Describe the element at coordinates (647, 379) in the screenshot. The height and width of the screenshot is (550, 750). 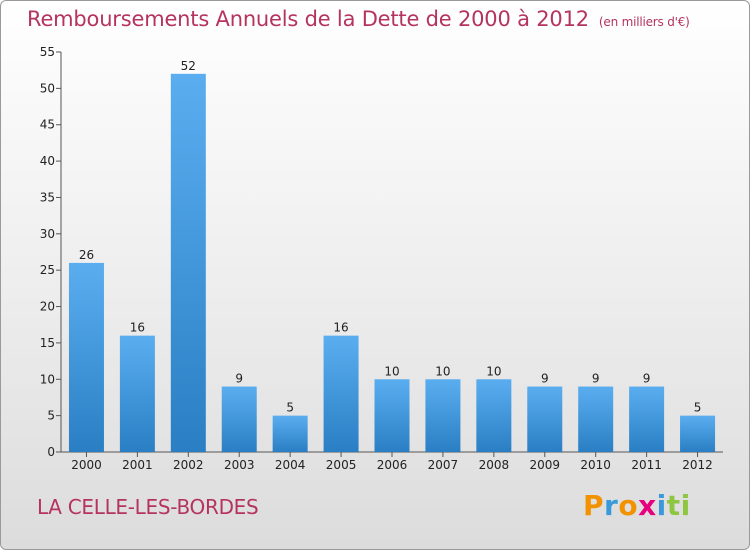
I see `data-label-2011: 9` at that location.